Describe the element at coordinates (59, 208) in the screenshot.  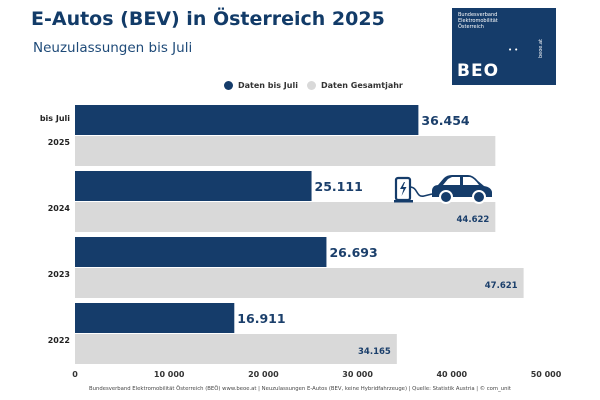
I see `category-label-2024: 2024` at that location.